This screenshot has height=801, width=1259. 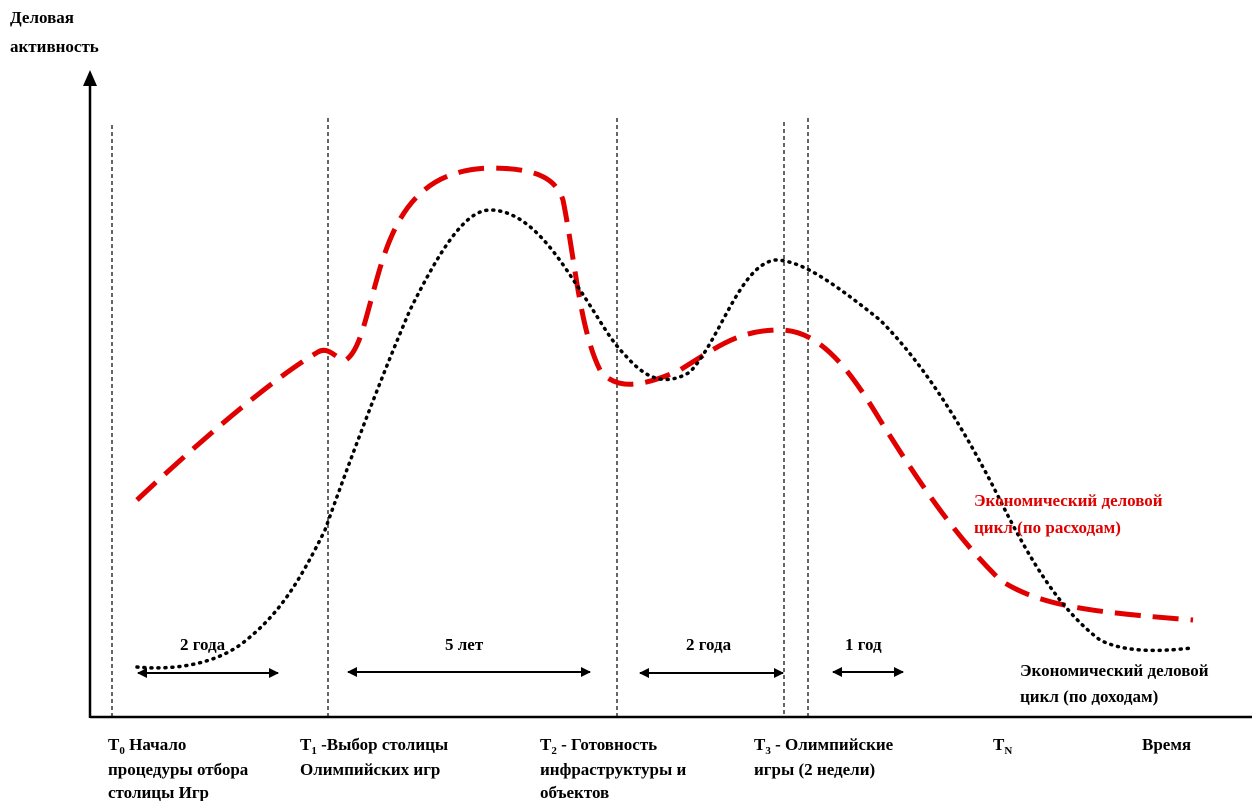 I want to click on spending-curve-label-line-2: цикл (по расходам), so click(x=1047, y=527).